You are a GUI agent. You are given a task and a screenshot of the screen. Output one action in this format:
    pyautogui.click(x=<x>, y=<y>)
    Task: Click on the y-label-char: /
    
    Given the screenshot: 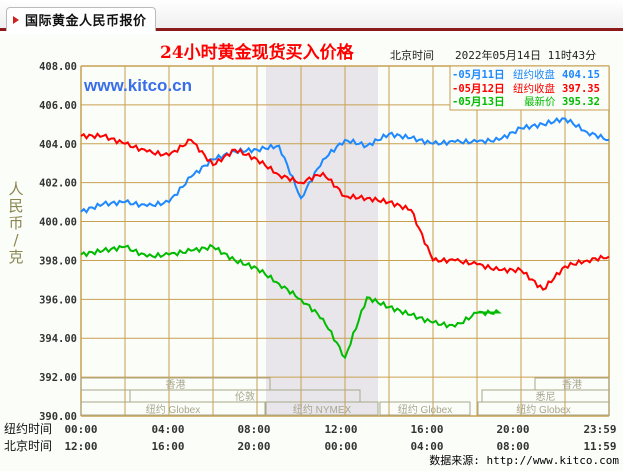 What is the action you would take?
    pyautogui.click(x=16, y=240)
    